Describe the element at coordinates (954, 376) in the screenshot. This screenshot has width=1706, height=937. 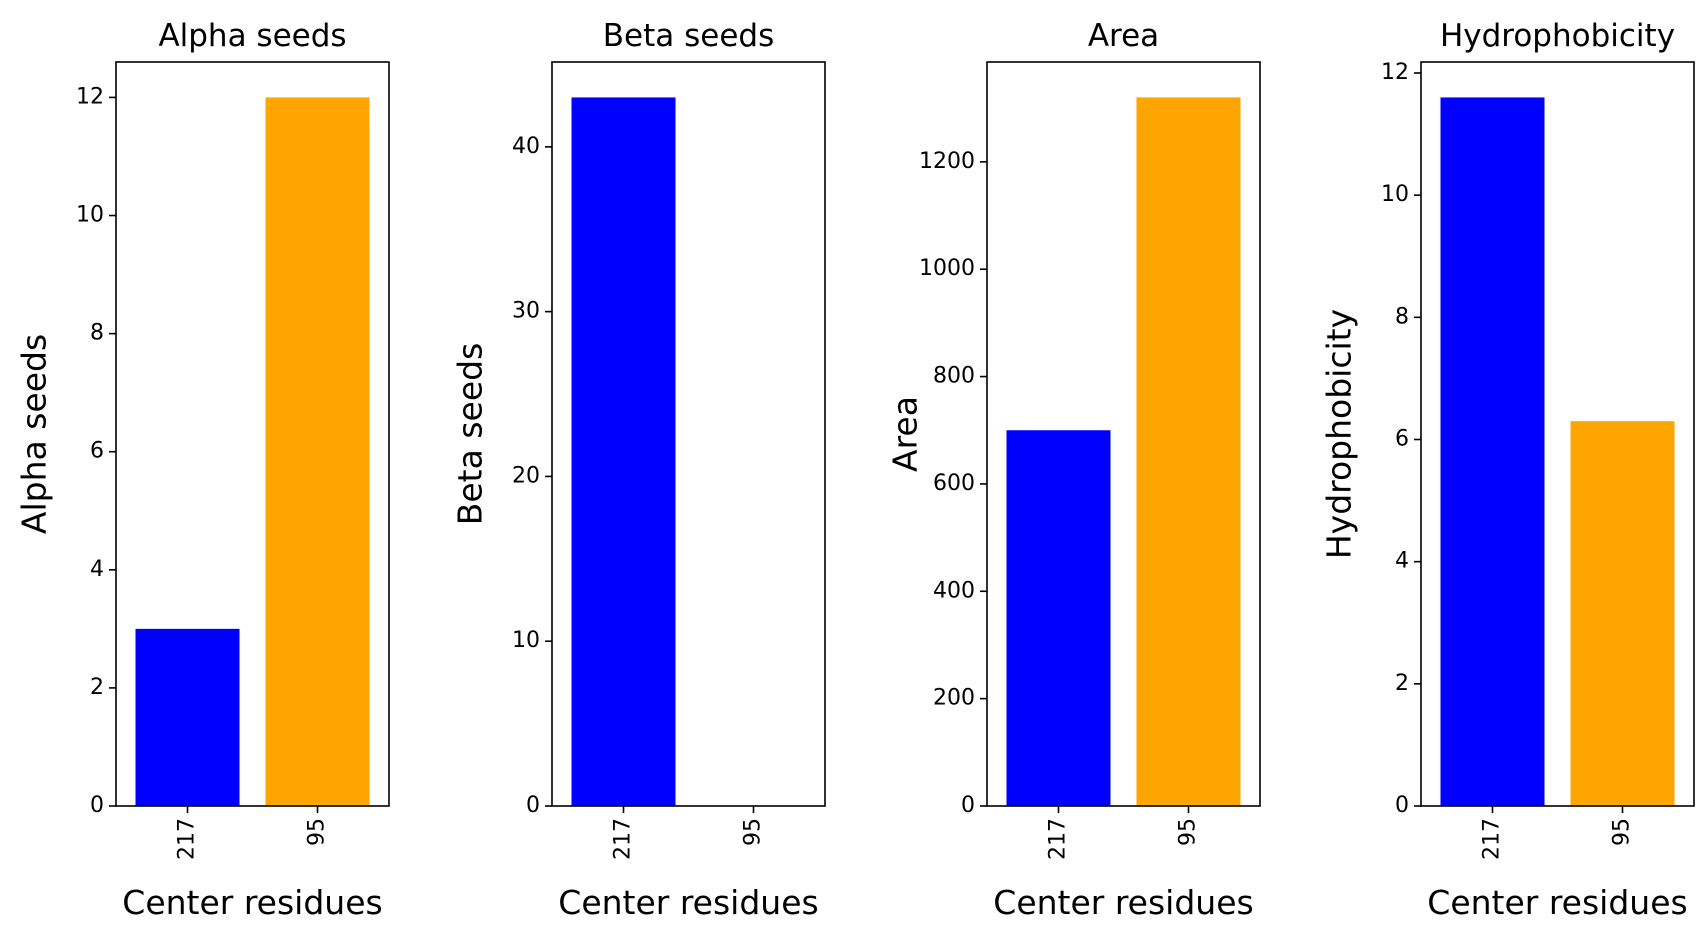
I see `y-tick-label: 800` at that location.